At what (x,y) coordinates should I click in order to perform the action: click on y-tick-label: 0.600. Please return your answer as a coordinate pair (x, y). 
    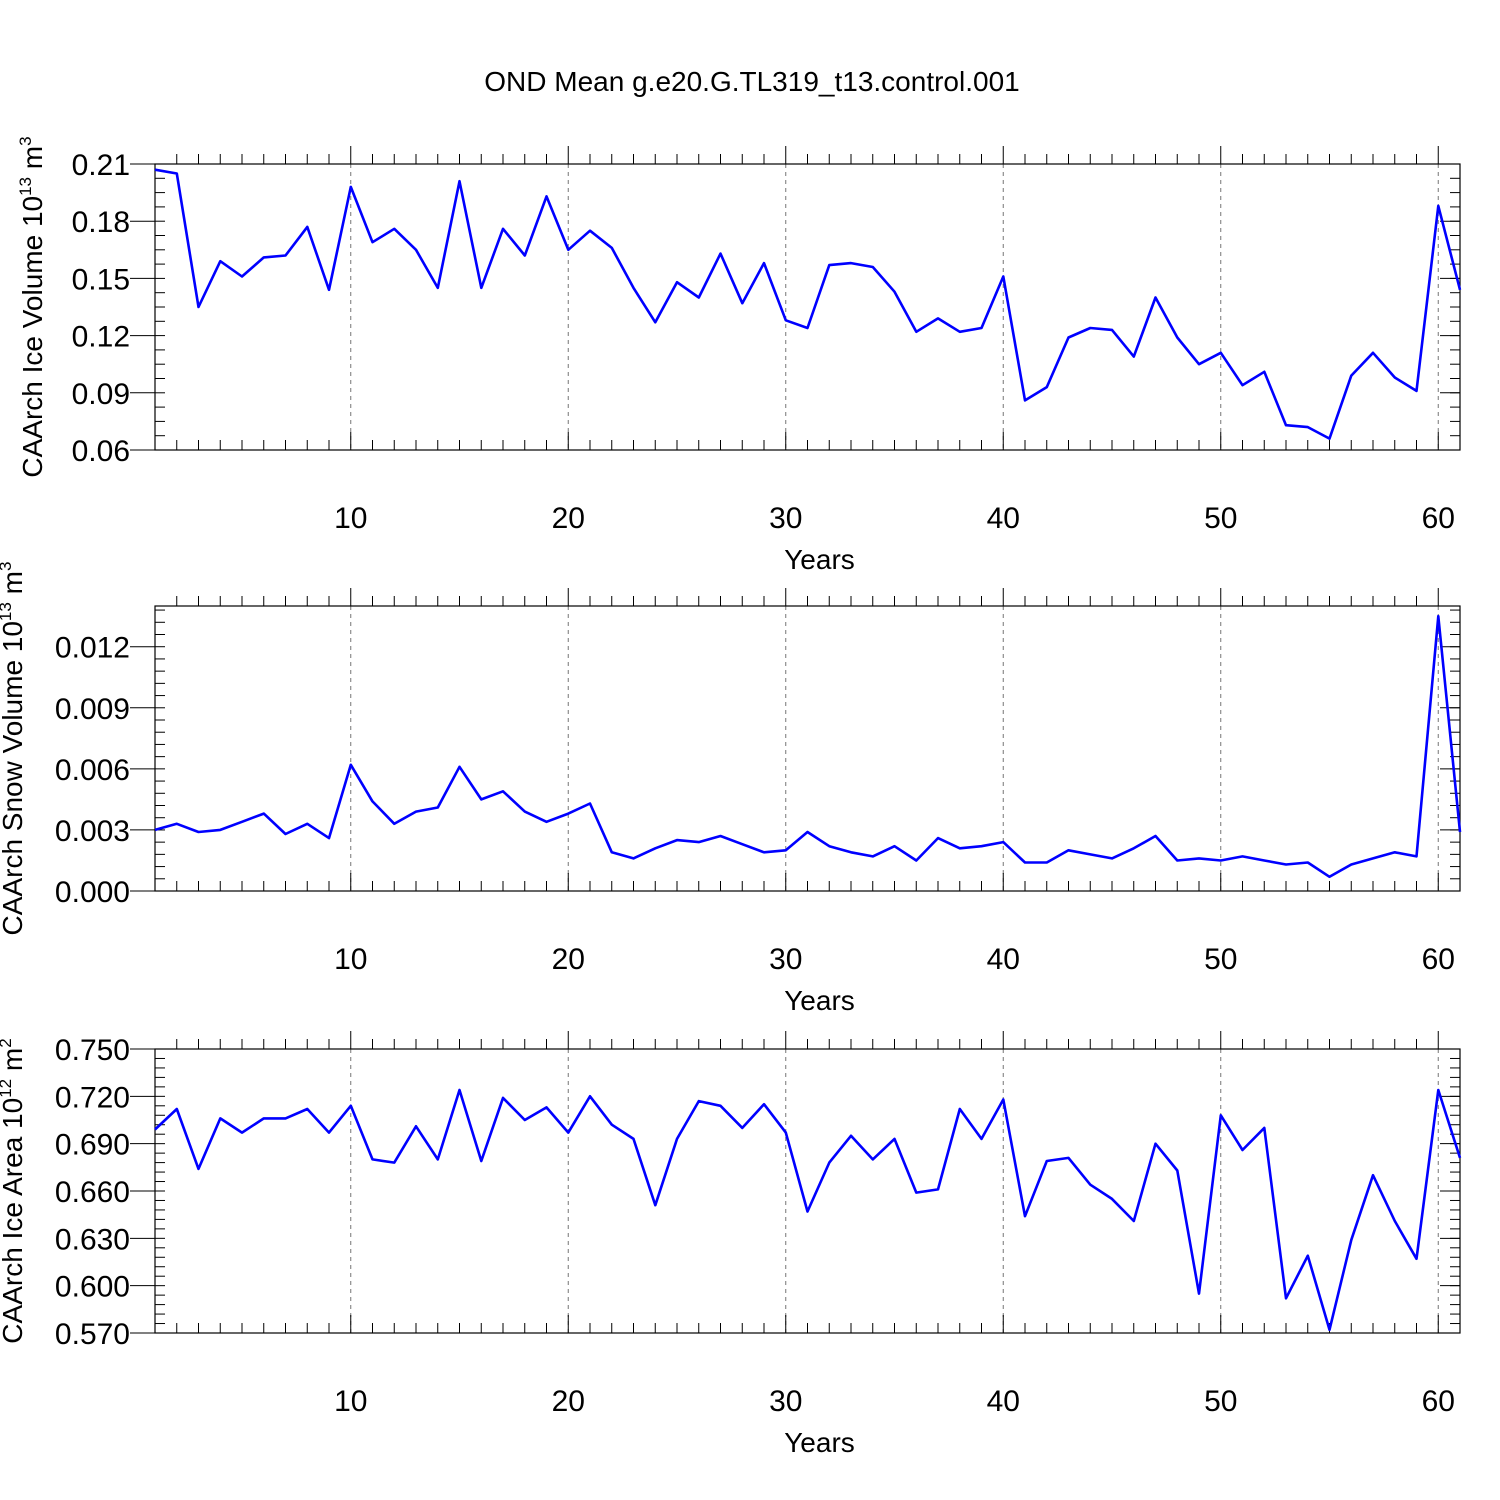
    Looking at the image, I should click on (92, 1287).